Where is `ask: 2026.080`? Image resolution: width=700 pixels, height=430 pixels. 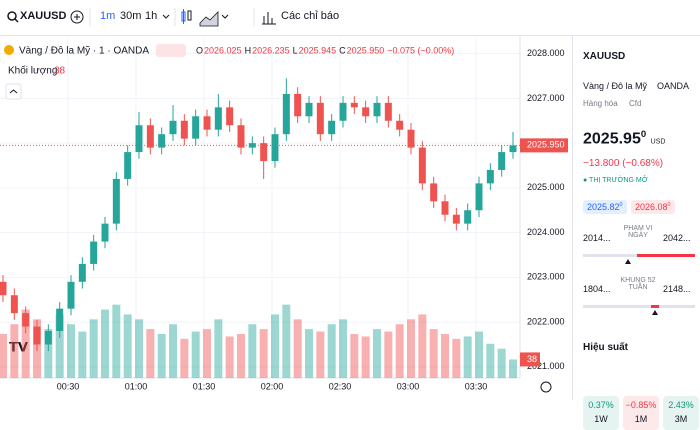 ask: 2026.080 is located at coordinates (653, 207).